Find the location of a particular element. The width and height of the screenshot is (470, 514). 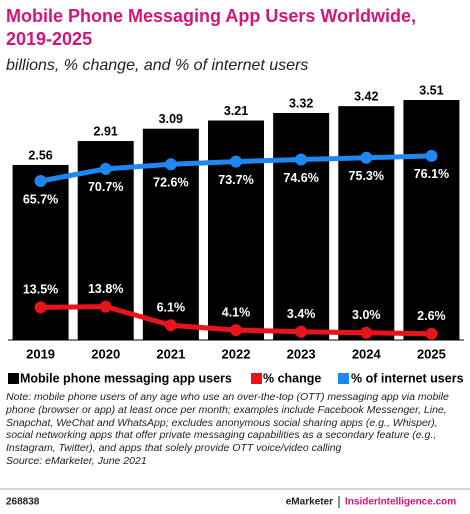

footer-brand: eMarketer is located at coordinates (309, 502).